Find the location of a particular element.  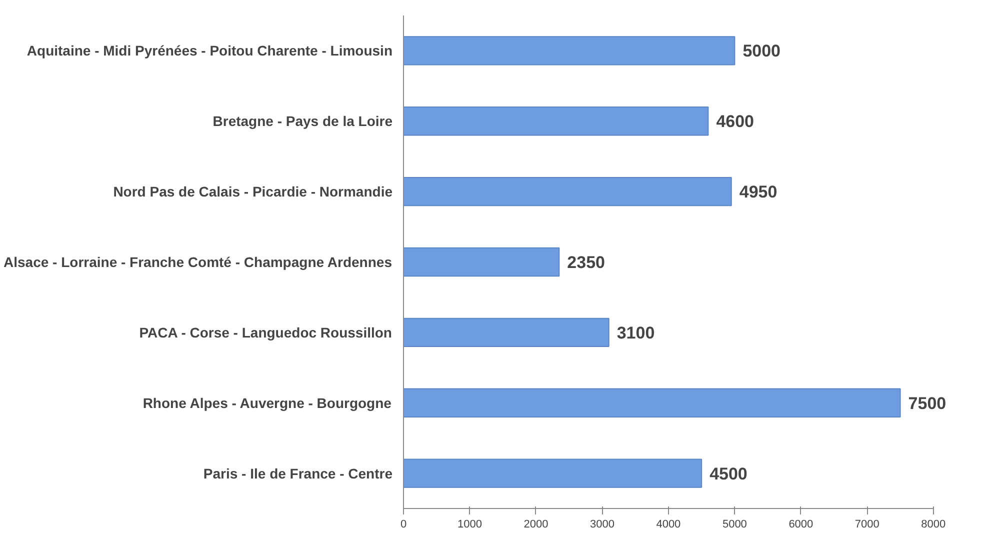

x-tick-label: 0 is located at coordinates (403, 524).